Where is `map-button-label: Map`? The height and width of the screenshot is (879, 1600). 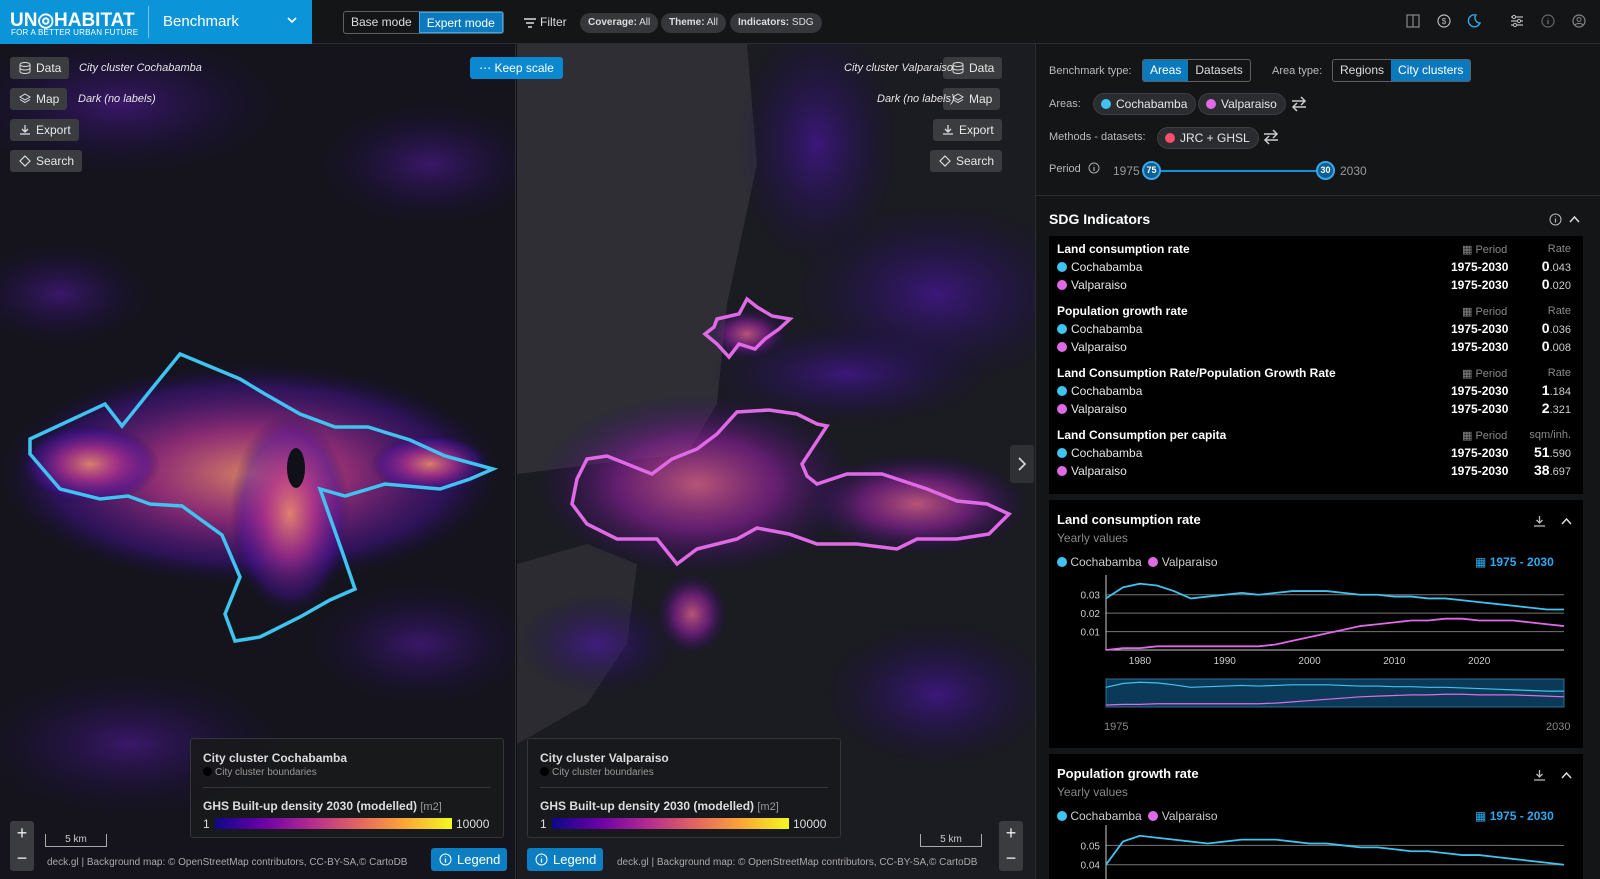 map-button-label: Map is located at coordinates (48, 99).